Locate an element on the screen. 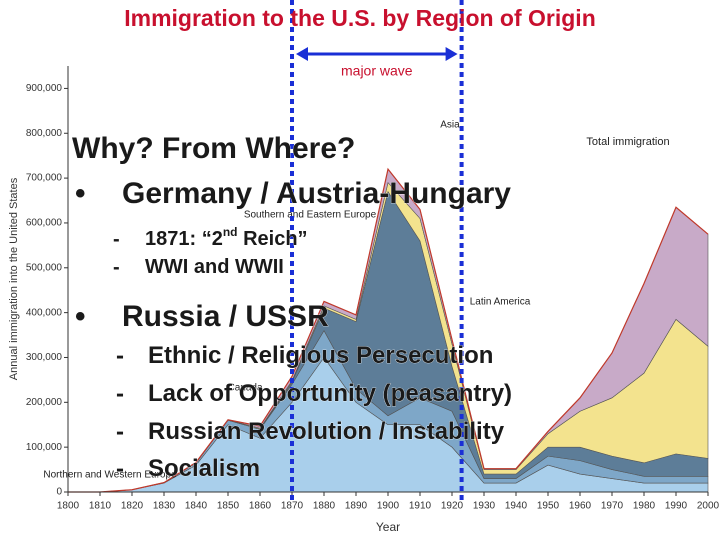 The image size is (720, 540). x-tick-label: 1920 is located at coordinates (452, 506).